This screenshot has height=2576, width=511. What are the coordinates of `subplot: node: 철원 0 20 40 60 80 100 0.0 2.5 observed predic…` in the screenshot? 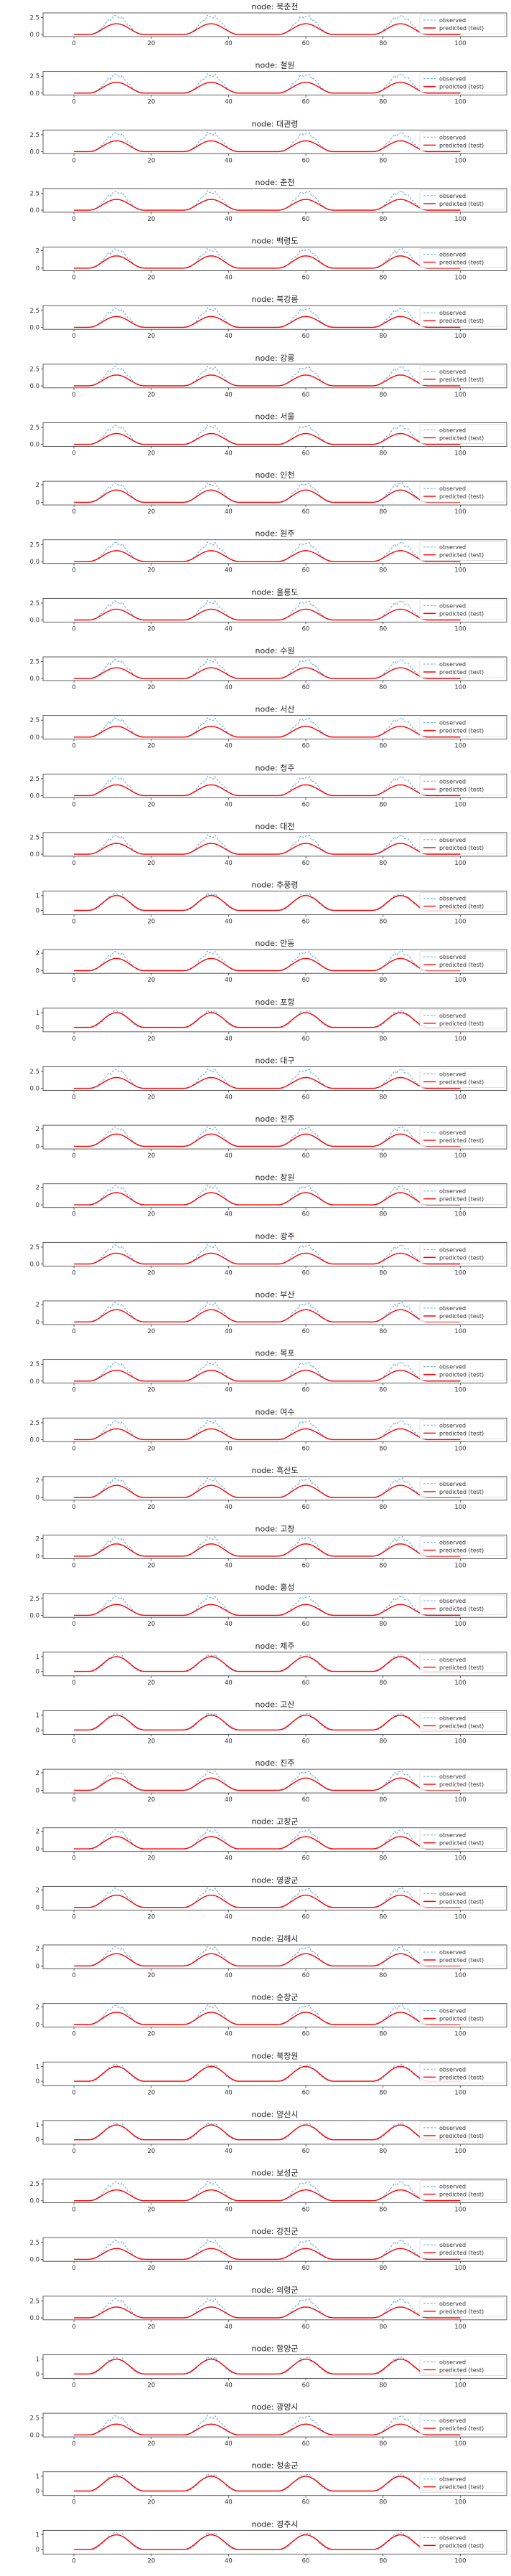 It's located at (268, 83).